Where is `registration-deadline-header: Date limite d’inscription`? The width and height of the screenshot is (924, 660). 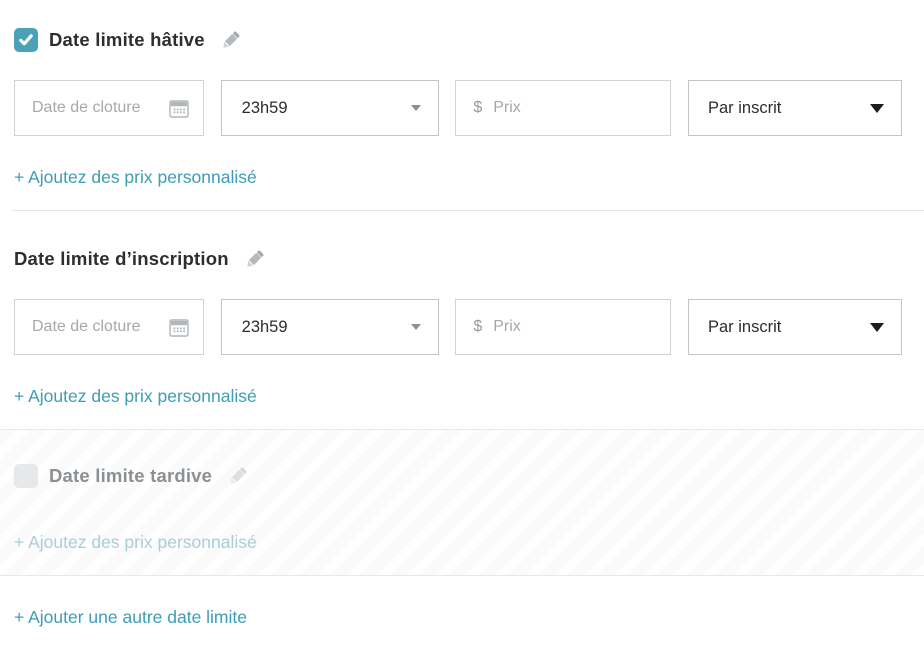
registration-deadline-header: Date limite d’inscription is located at coordinates (469, 259).